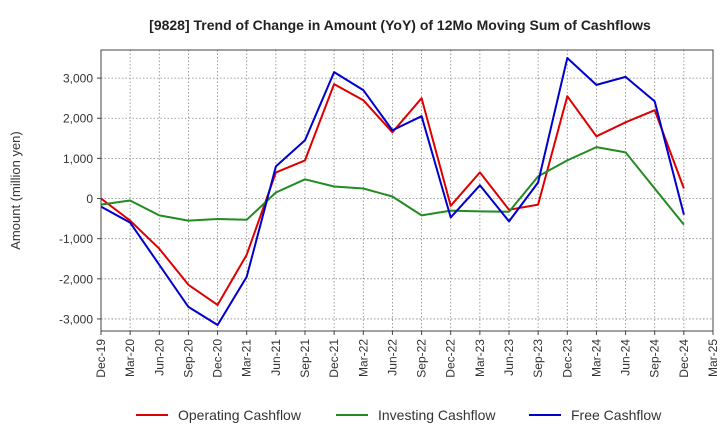 The image size is (720, 445). Describe the element at coordinates (101, 358) in the screenshot. I see `x-tick-label: Dec-19` at that location.